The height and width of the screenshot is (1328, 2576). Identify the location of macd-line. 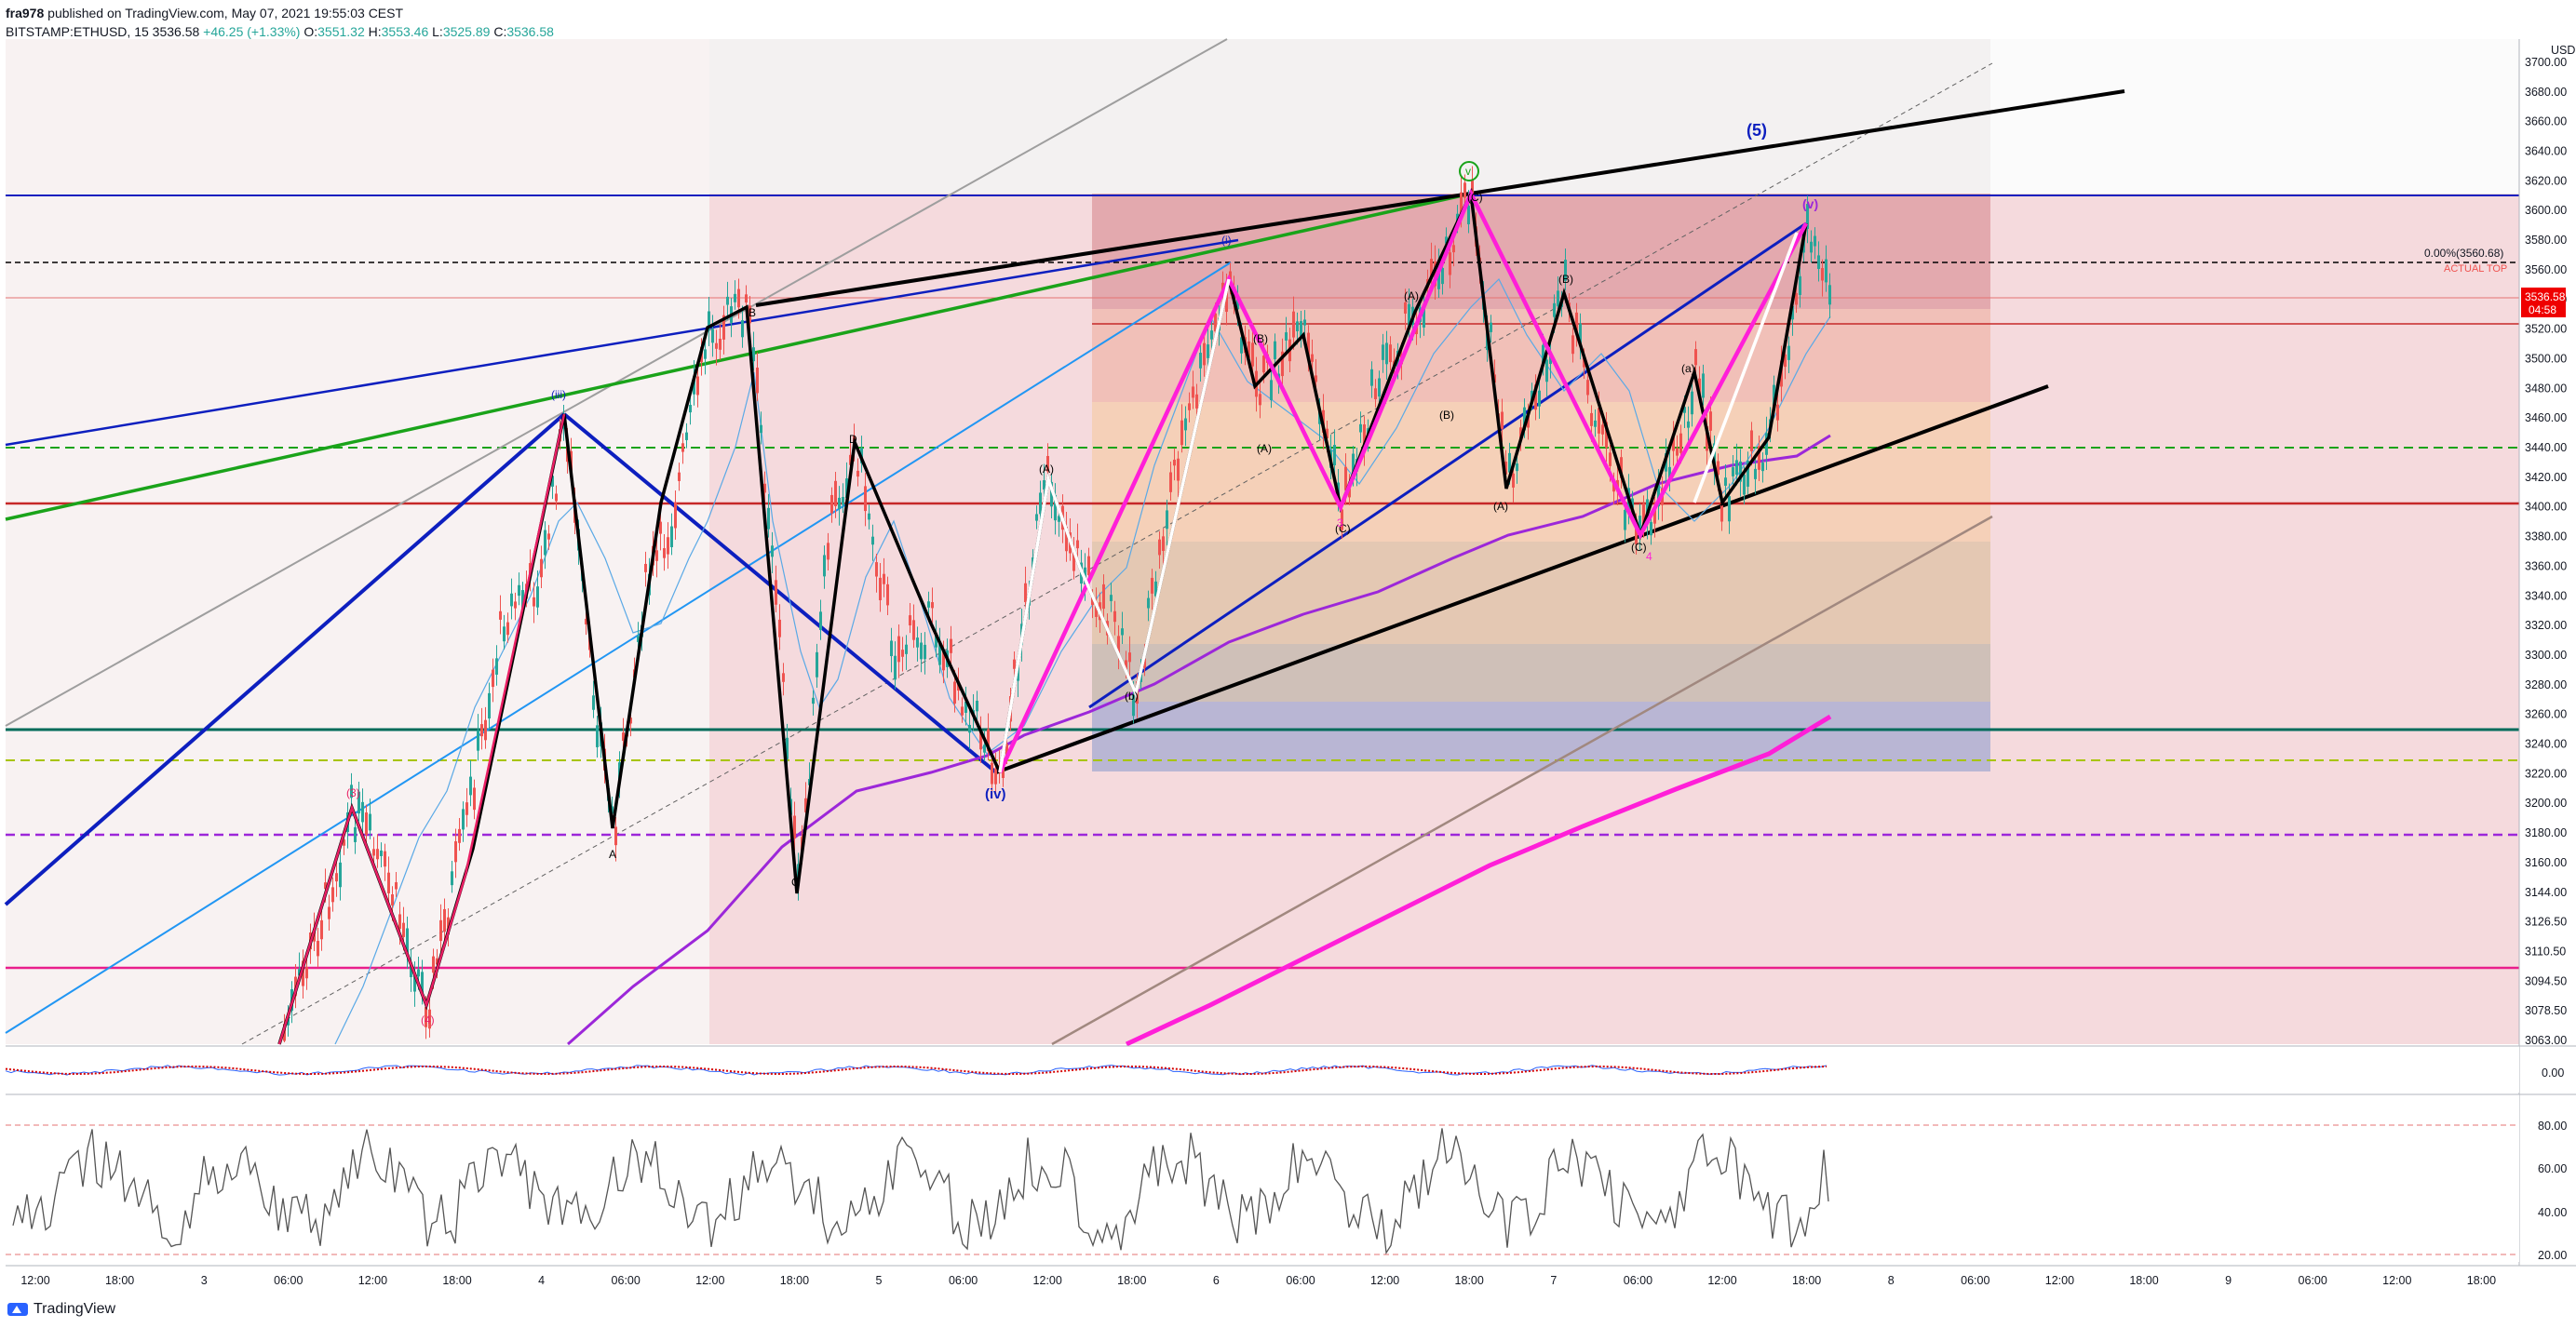
(916, 1070).